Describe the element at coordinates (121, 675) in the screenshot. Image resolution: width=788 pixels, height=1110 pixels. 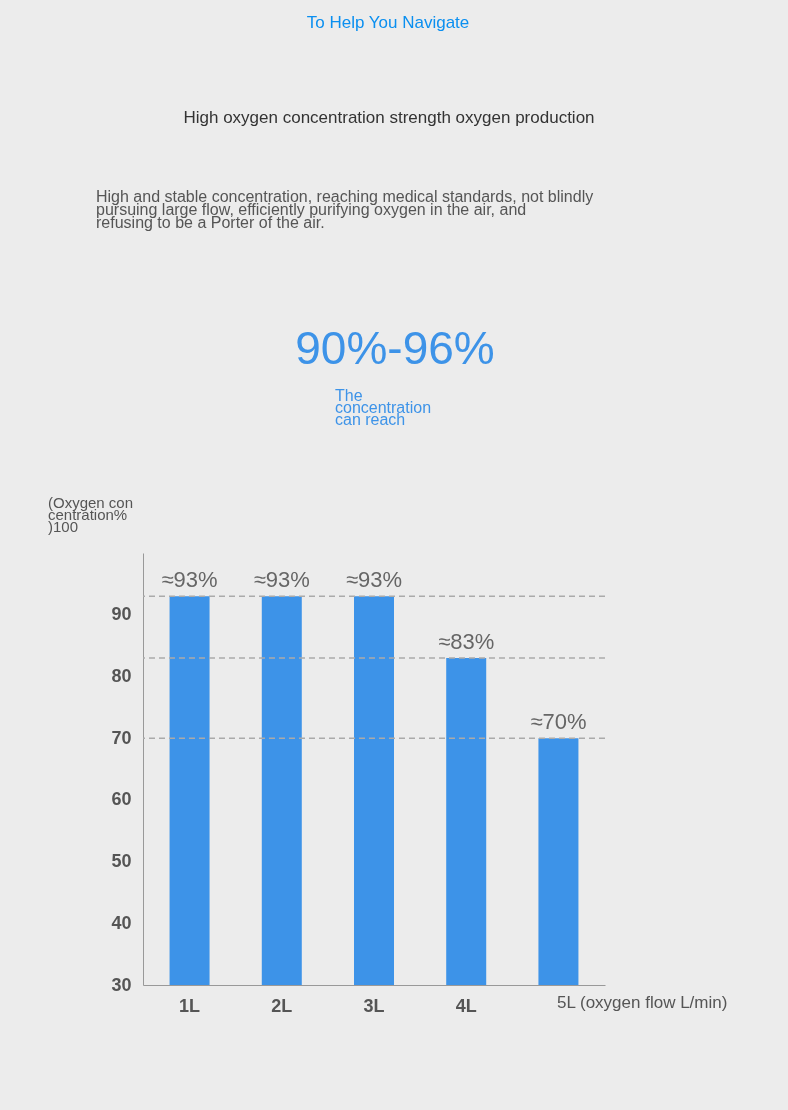
I see `y-tick-label: 80` at that location.